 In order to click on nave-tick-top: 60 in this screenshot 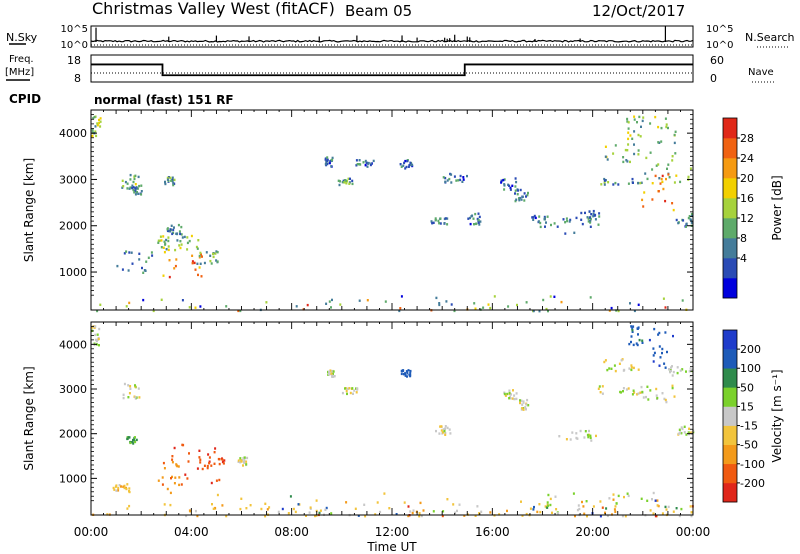, I will do `click(717, 60)`.